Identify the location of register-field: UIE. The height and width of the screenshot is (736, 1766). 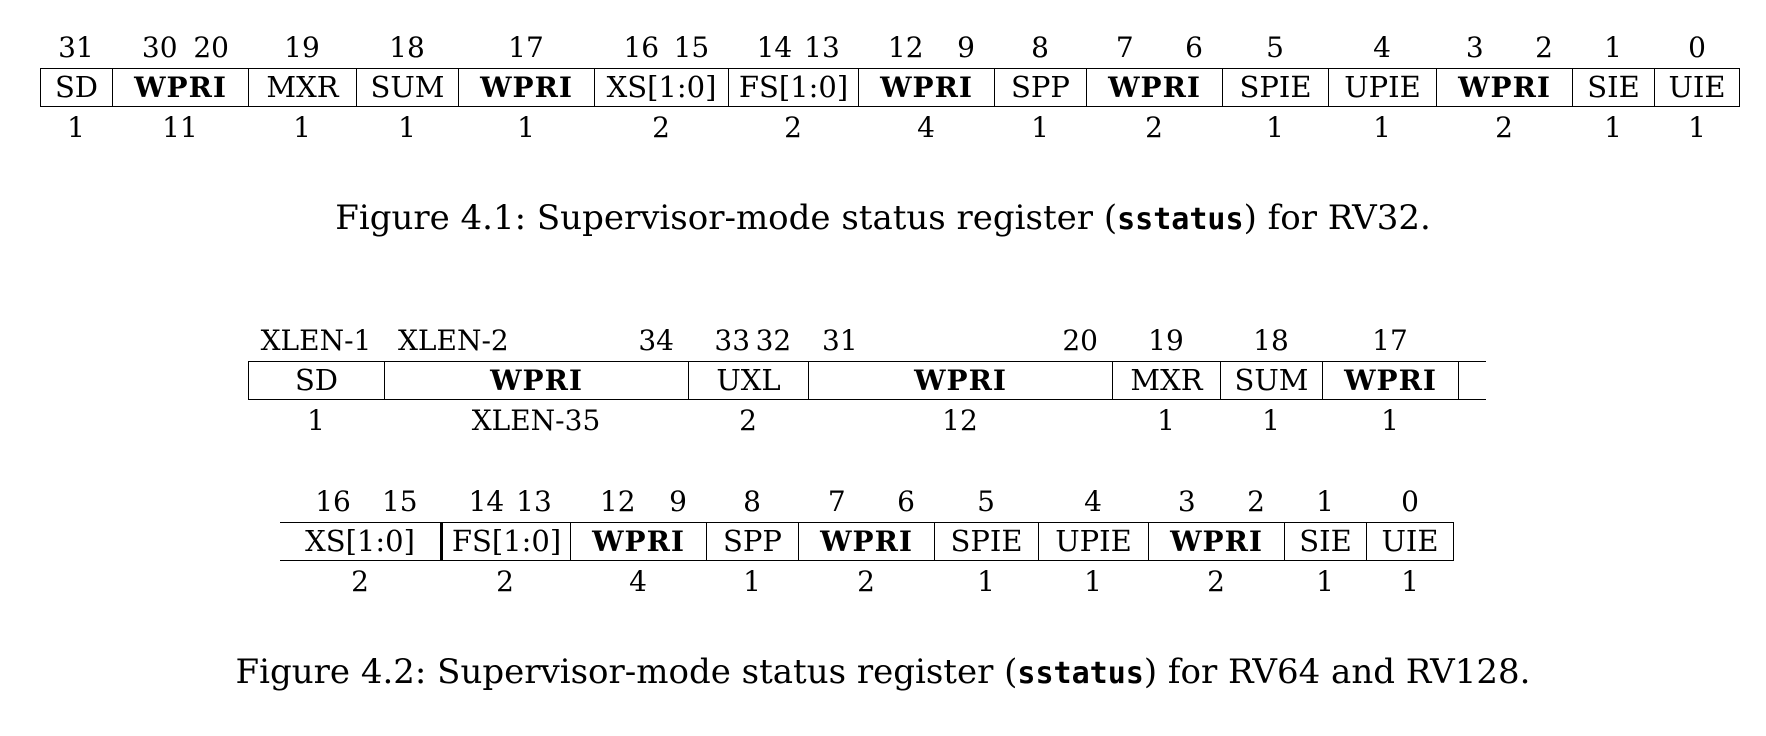
(1410, 541).